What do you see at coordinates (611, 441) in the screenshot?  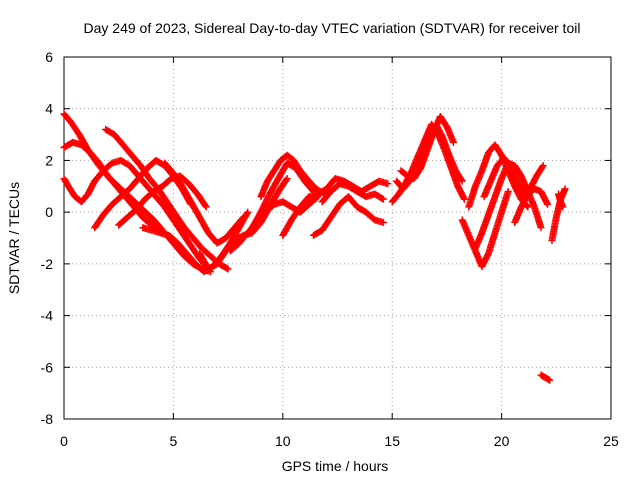 I see `x-tick-label: 25` at bounding box center [611, 441].